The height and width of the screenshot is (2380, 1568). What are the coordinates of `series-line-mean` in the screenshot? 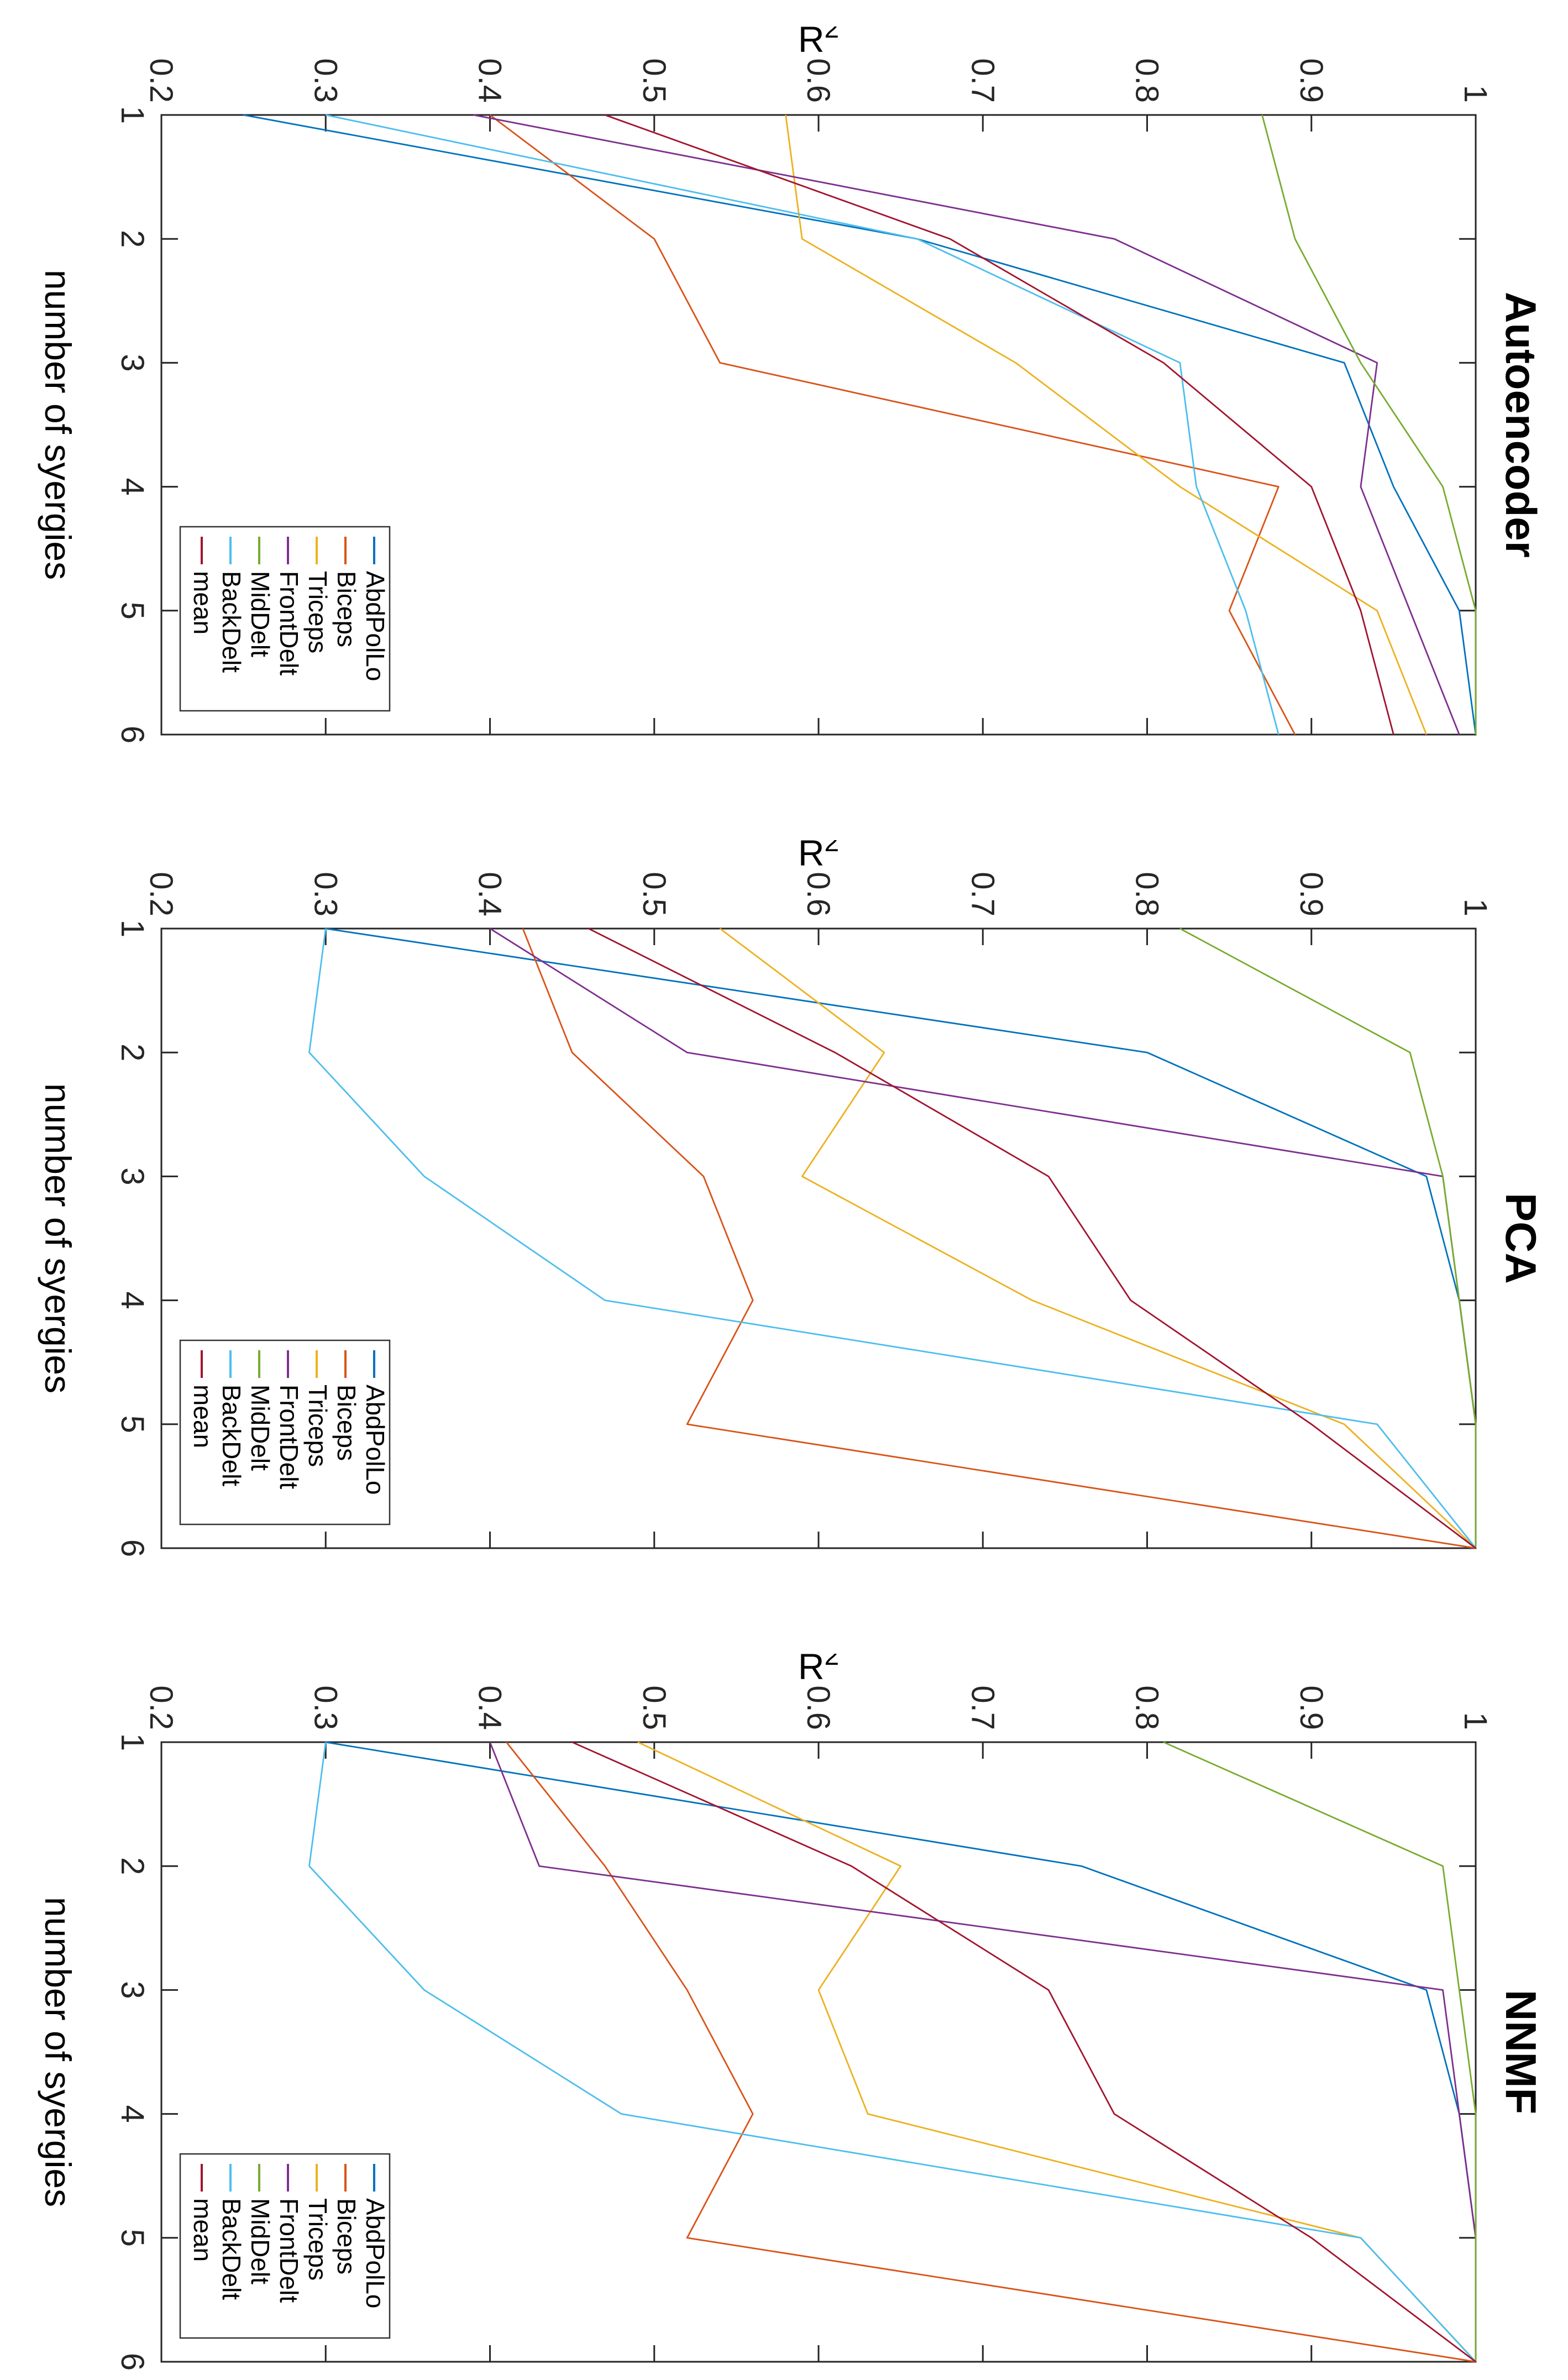 It's located at (999, 424).